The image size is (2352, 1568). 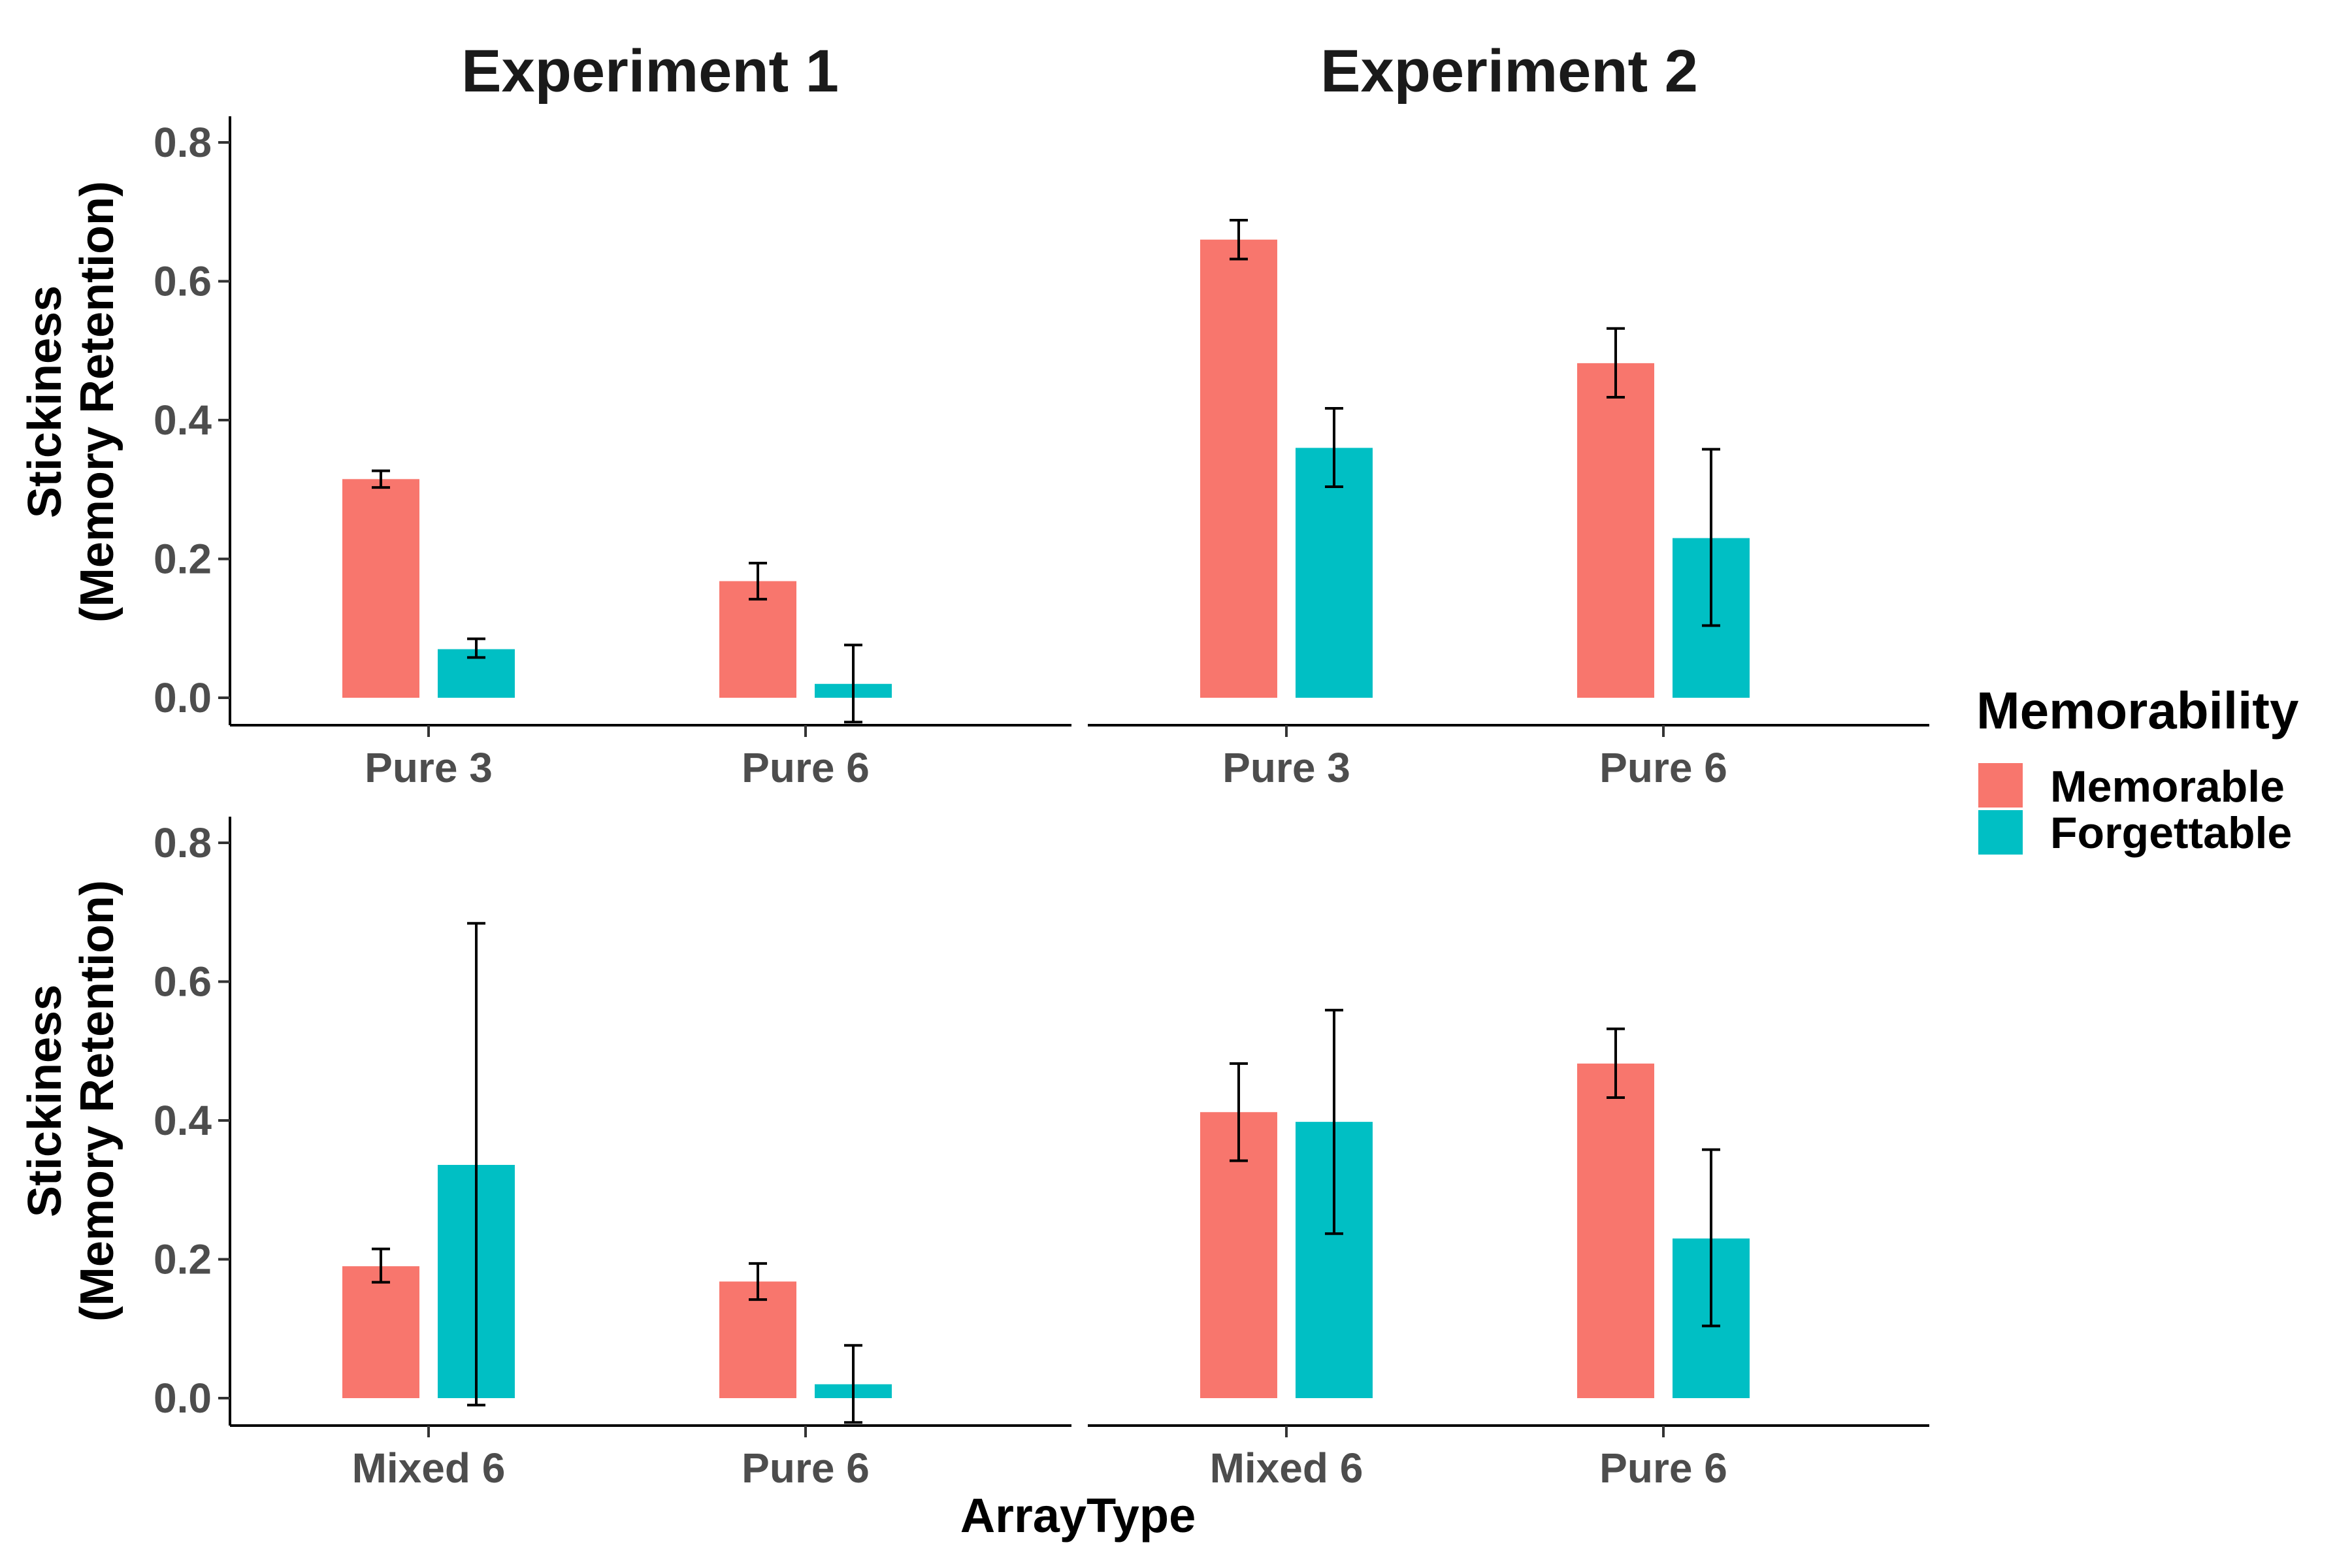 What do you see at coordinates (2000, 785) in the screenshot?
I see `legend-swatch-memorable` at bounding box center [2000, 785].